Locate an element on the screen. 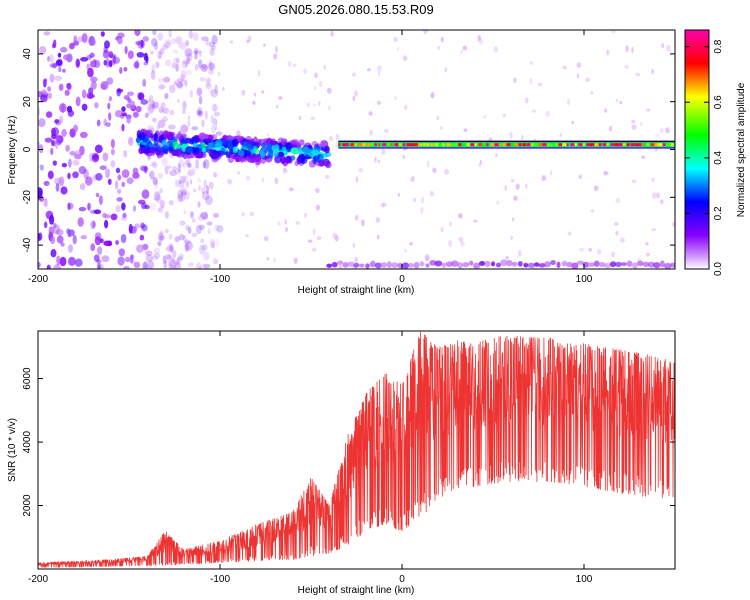  spectrogram-y-tick-label: -40 is located at coordinates (27, 244).